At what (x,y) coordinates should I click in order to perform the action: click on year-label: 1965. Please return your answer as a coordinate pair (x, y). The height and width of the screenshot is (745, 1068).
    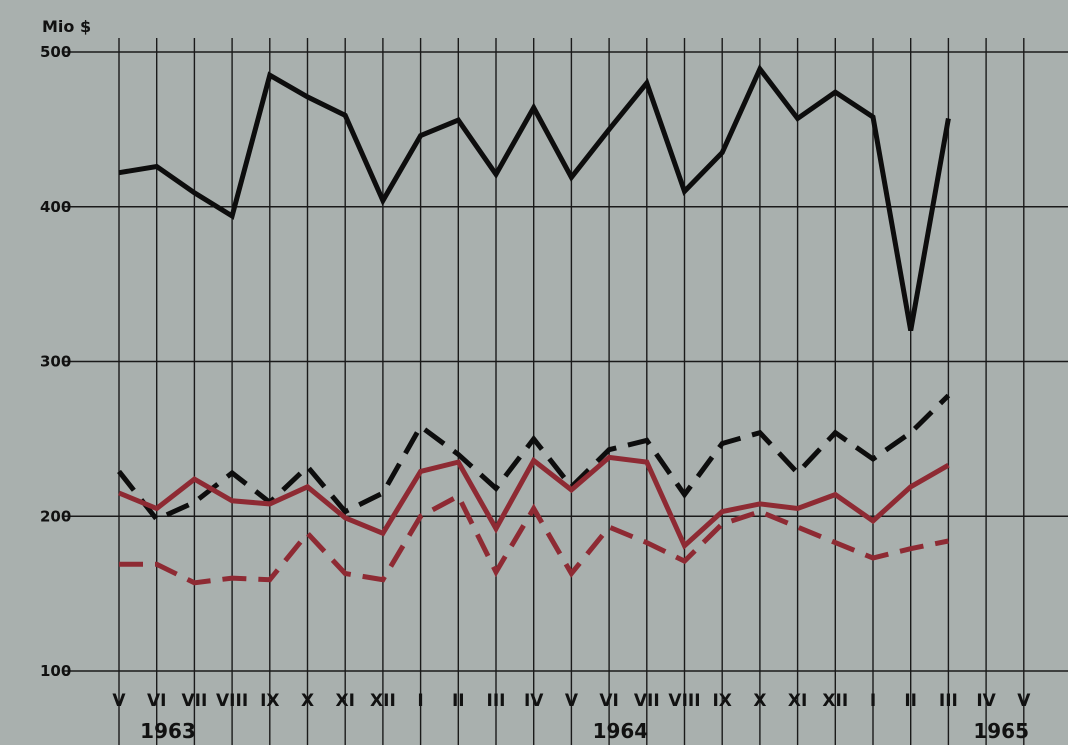
    Looking at the image, I should click on (1001, 731).